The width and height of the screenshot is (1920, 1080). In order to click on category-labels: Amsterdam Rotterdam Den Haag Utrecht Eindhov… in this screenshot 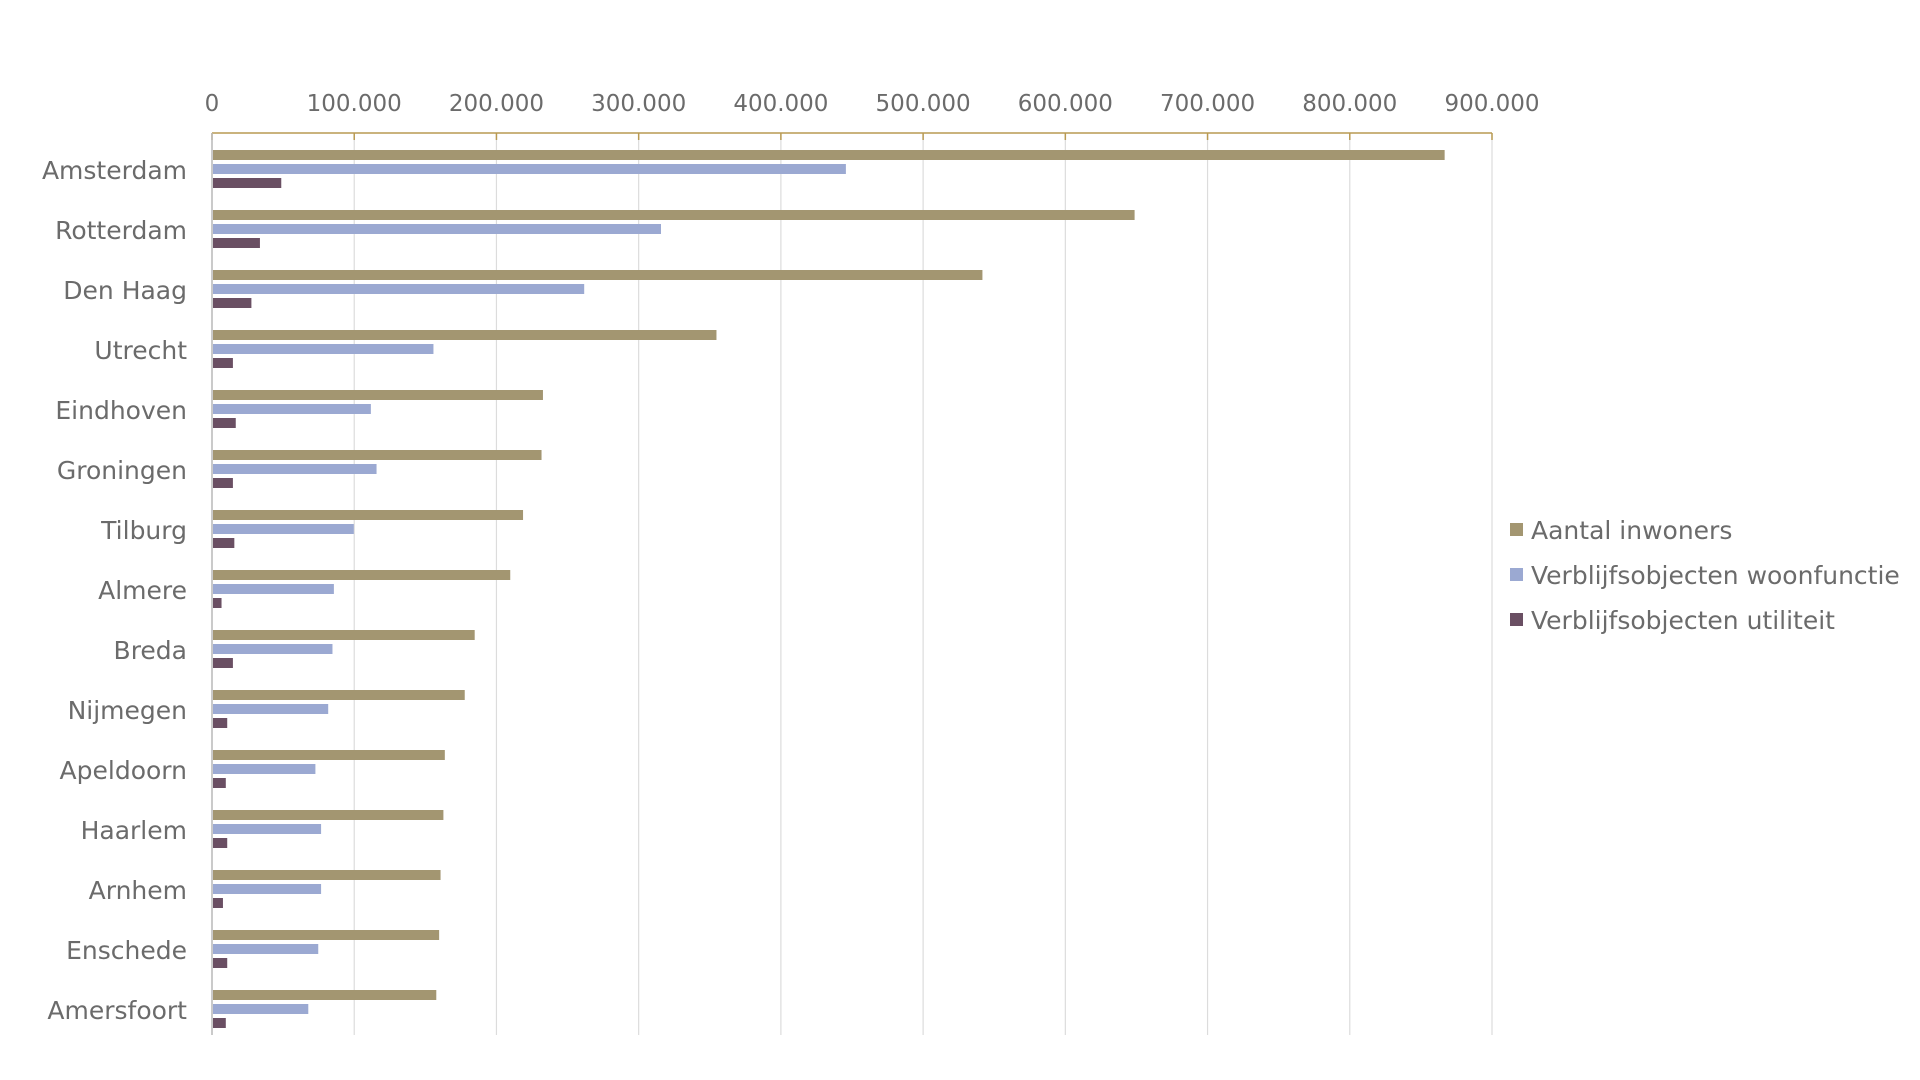, I will do `click(114, 590)`.